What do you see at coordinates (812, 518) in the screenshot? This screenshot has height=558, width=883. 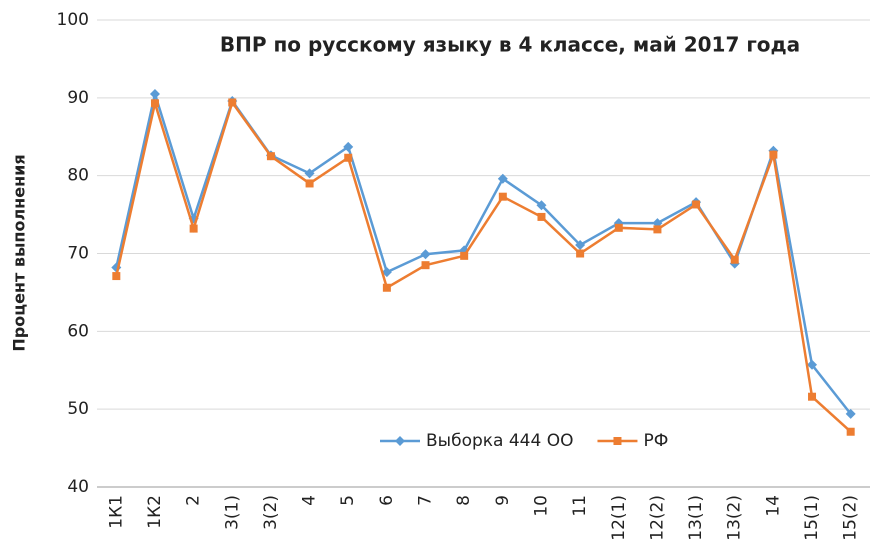 I see `x-tick-label: 15(1)` at bounding box center [812, 518].